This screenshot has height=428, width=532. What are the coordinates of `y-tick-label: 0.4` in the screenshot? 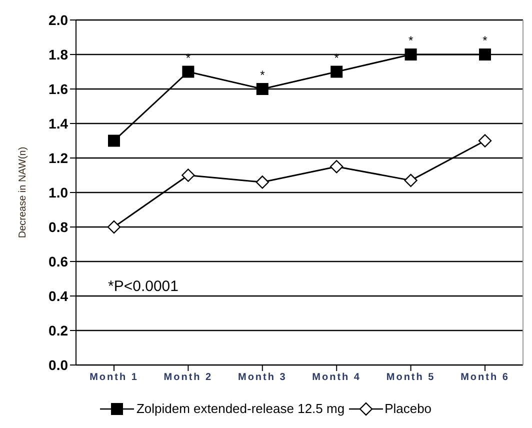 It's located at (58, 296).